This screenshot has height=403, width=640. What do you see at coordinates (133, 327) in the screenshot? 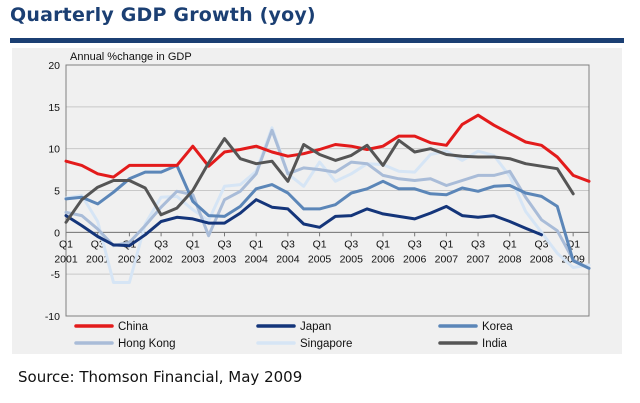
I see `legend-label-china: China` at bounding box center [133, 327].